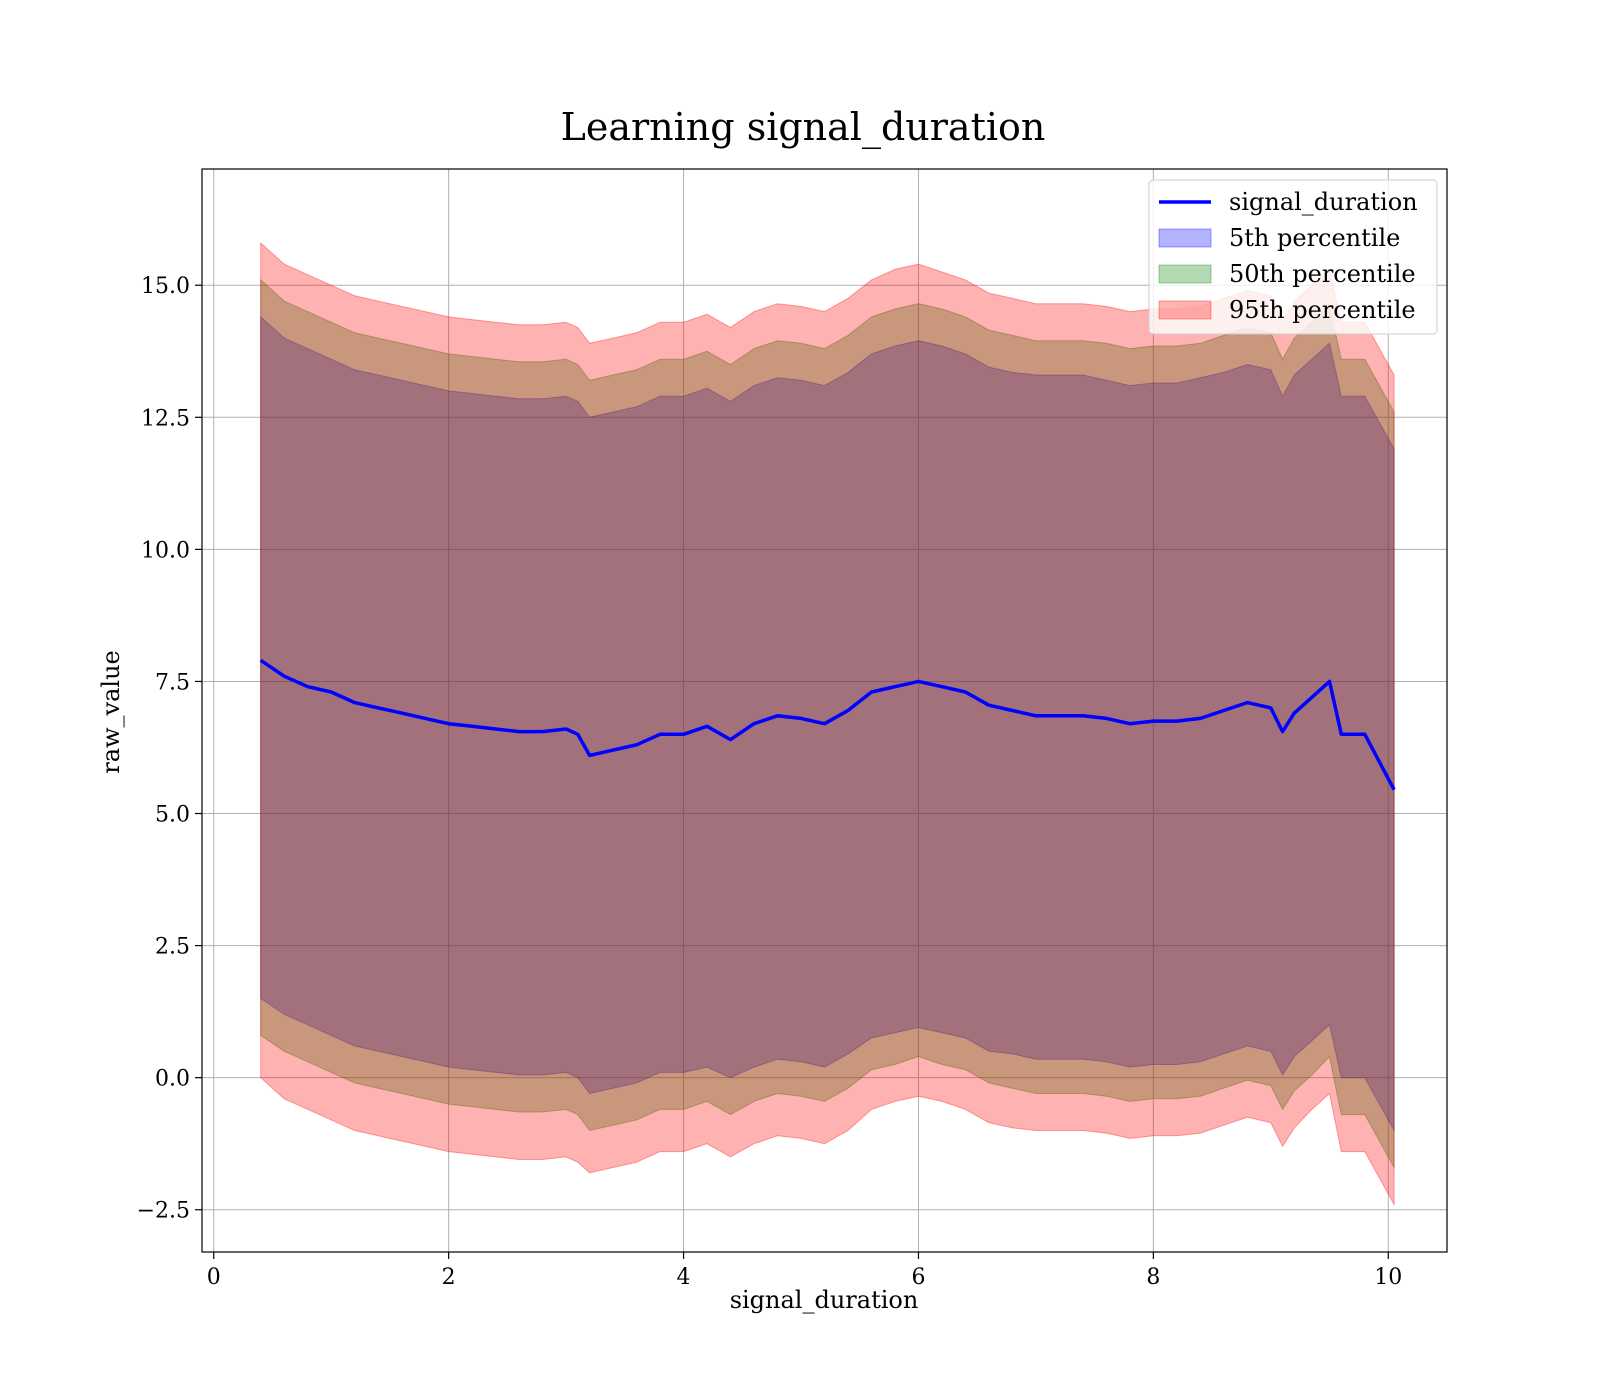 This screenshot has width=1600, height=1400. Describe the element at coordinates (449, 1277) in the screenshot. I see `x-tick-label: 2` at that location.